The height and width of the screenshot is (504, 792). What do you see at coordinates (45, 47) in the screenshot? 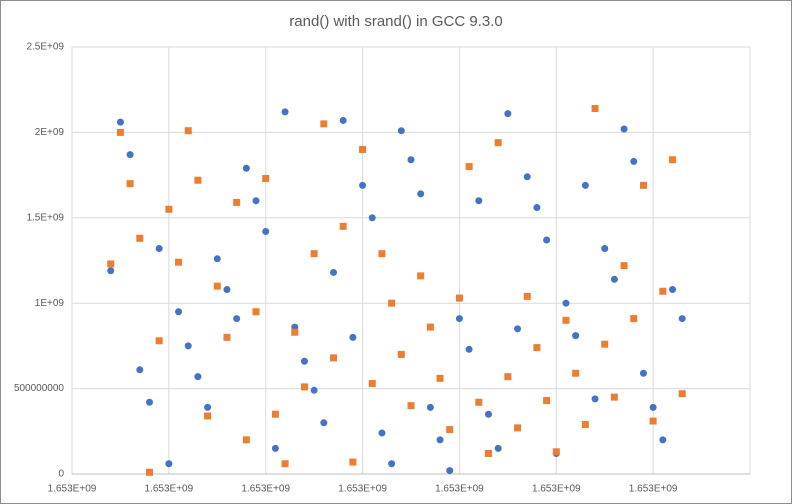
I see `y-tick-label: 2.5E+09` at bounding box center [45, 47].